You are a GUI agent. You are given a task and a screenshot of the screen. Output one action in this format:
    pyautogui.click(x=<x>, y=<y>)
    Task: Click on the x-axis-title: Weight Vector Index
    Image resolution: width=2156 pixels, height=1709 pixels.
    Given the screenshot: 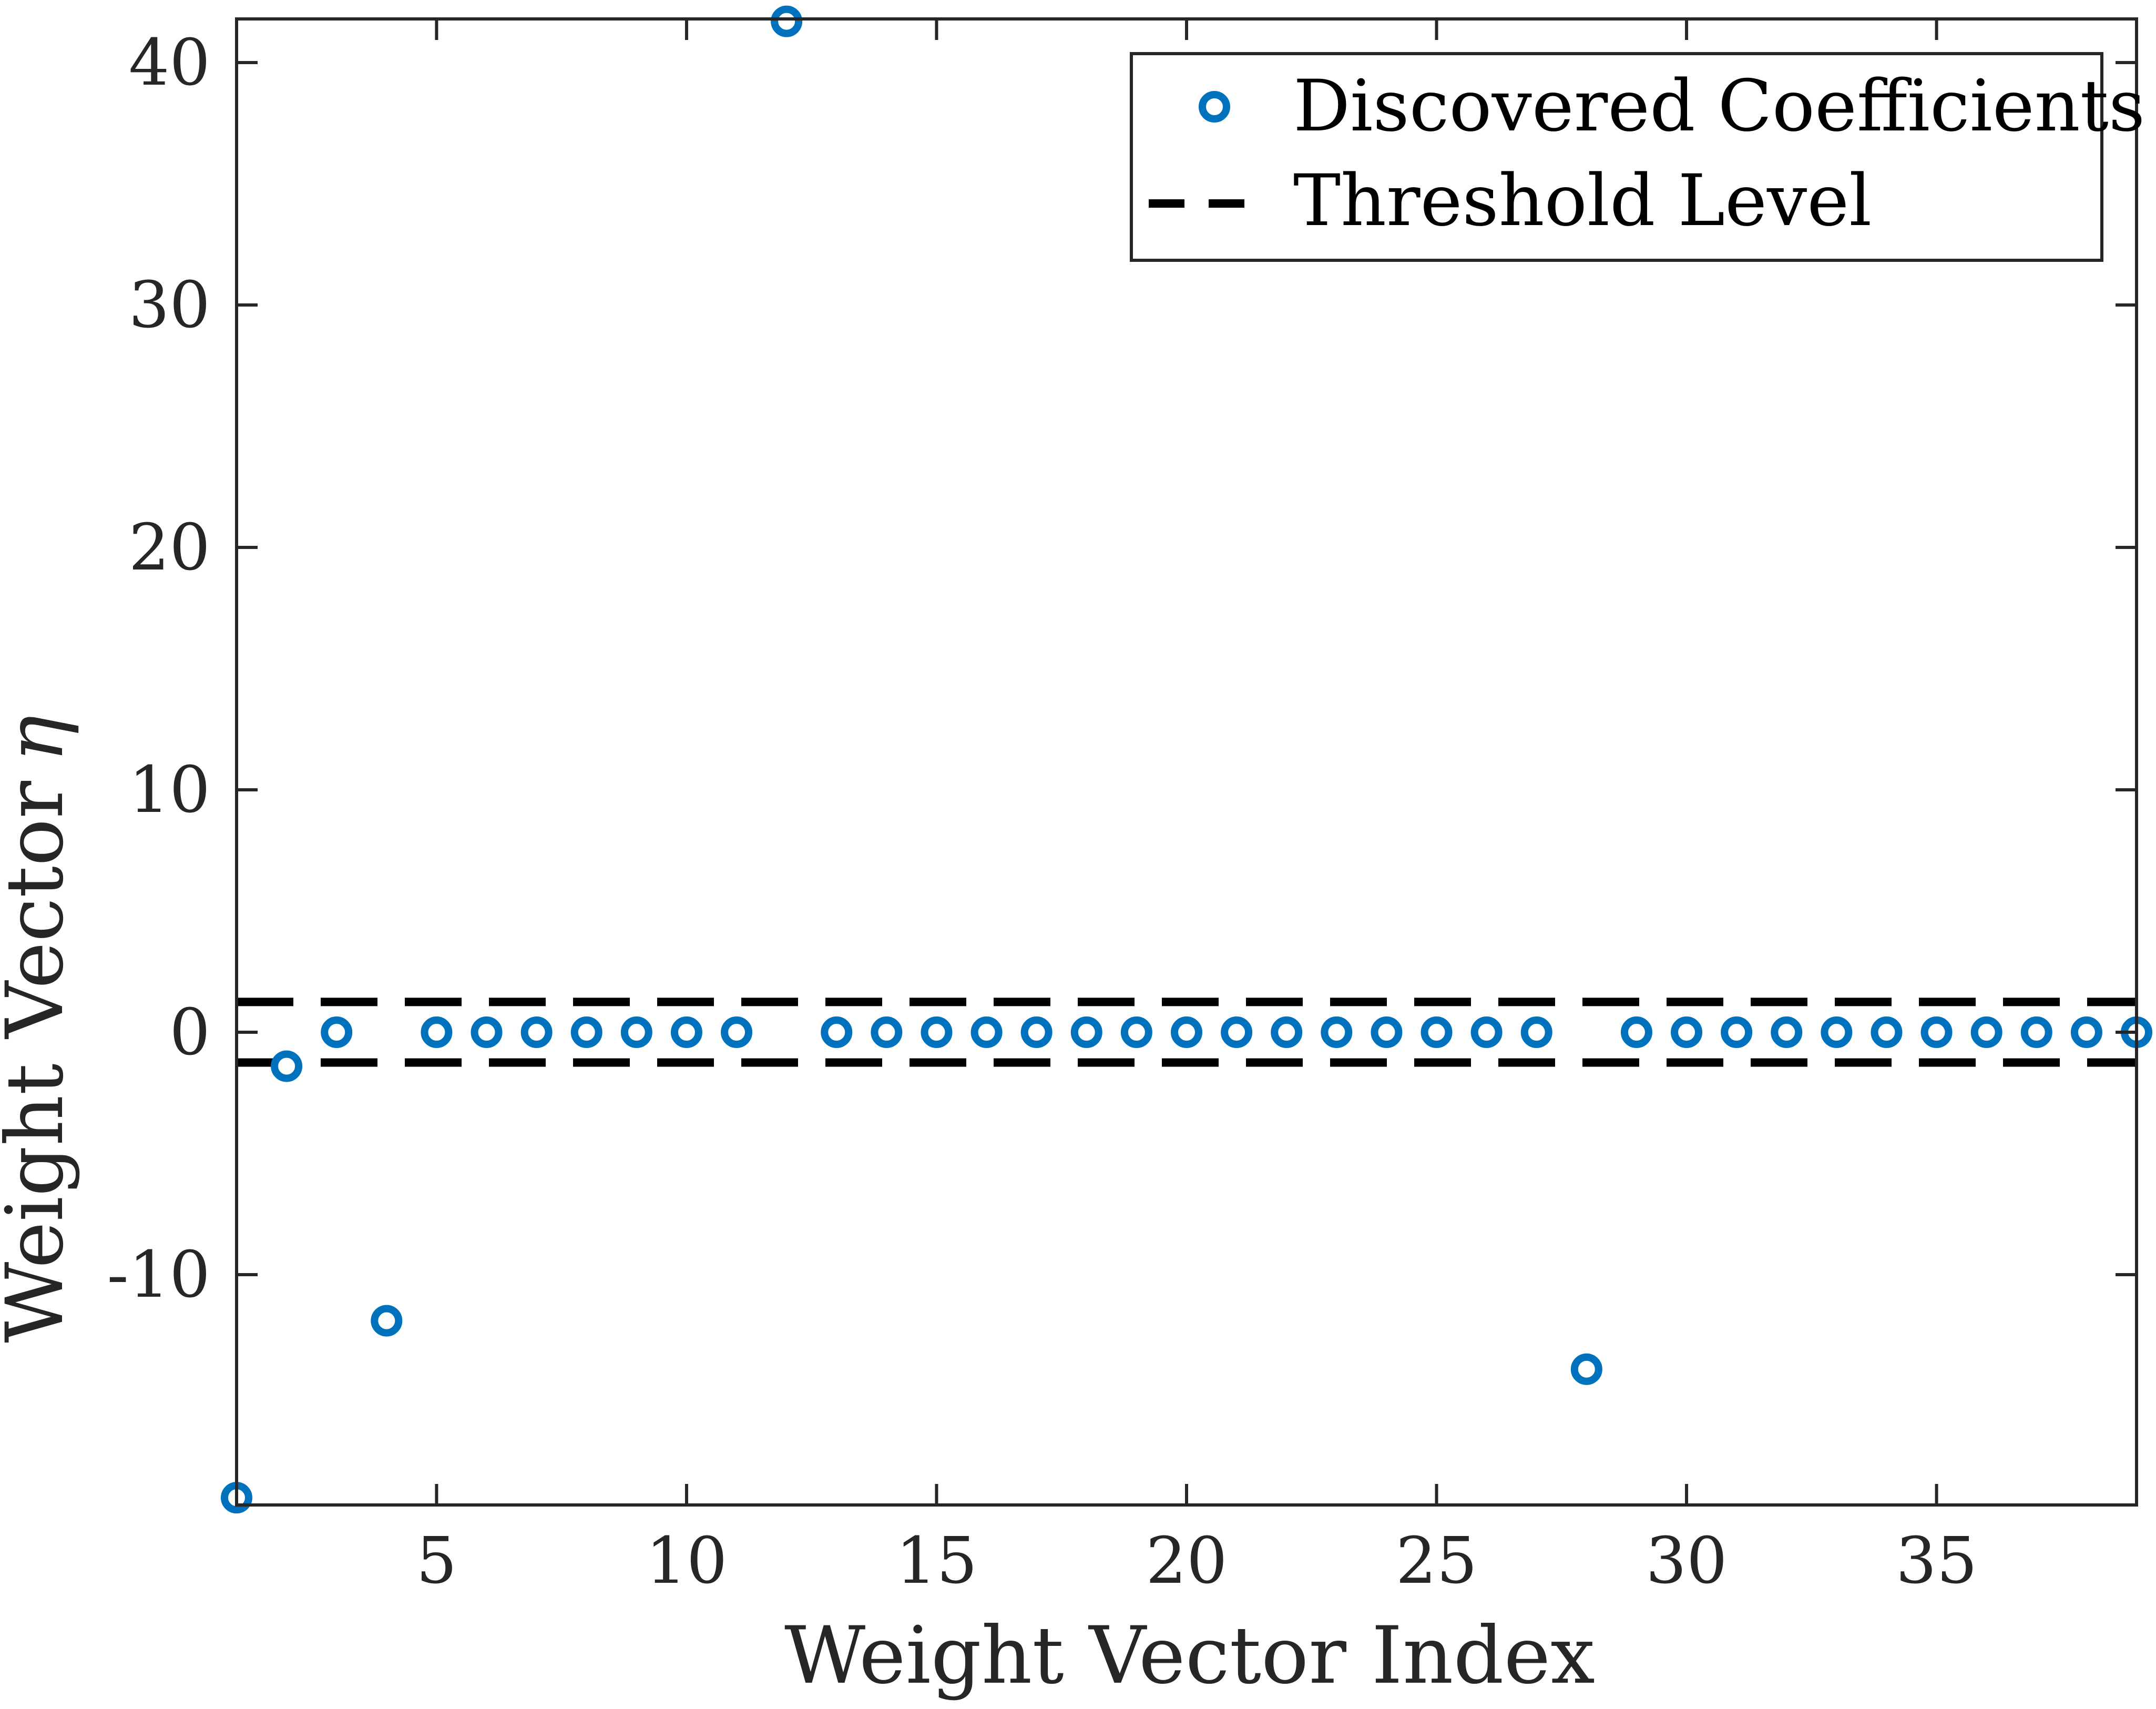 What is the action you would take?
    pyautogui.click(x=1189, y=1656)
    